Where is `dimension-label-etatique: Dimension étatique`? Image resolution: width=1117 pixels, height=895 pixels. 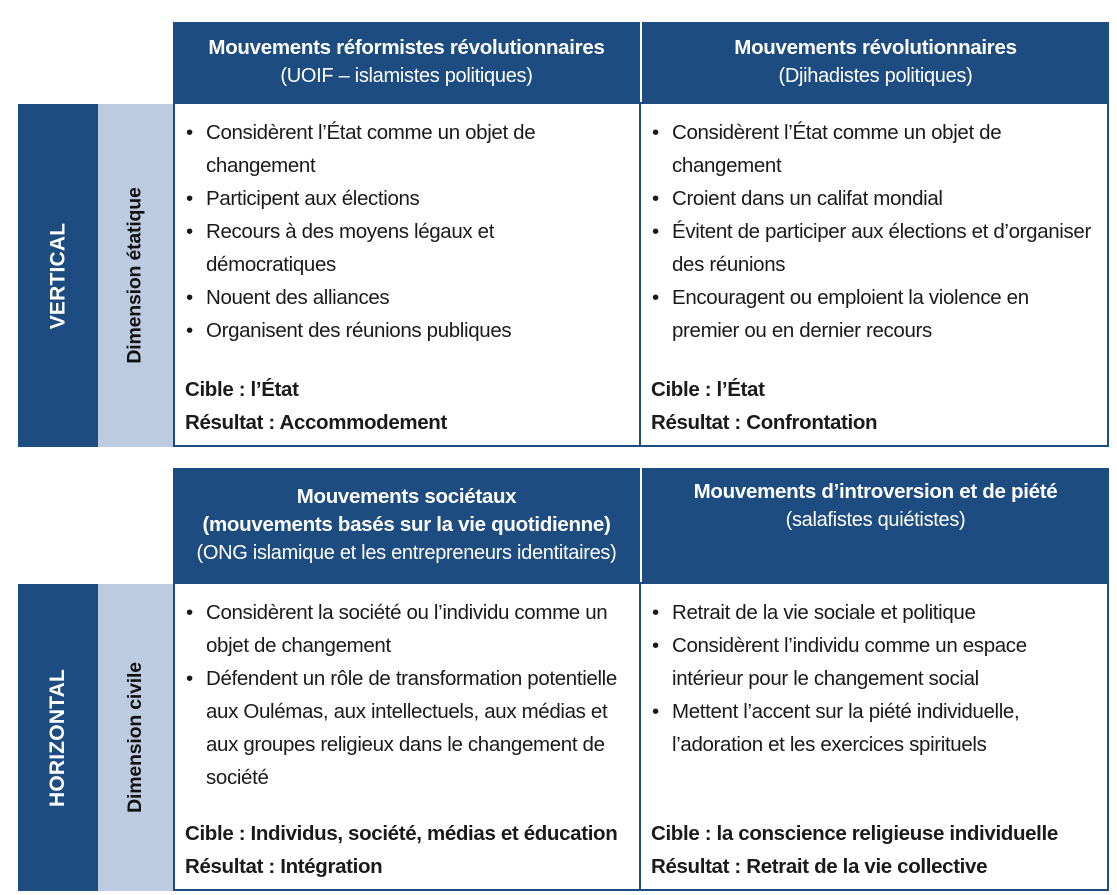 dimension-label-etatique: Dimension étatique is located at coordinates (135, 275).